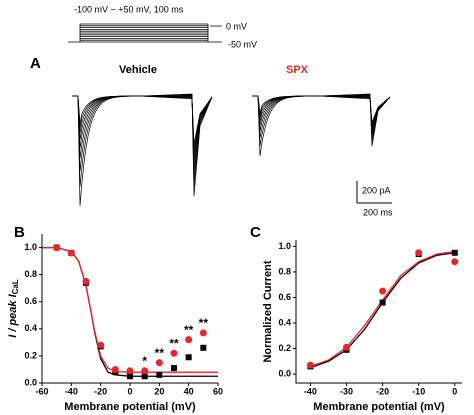  Describe the element at coordinates (268, 311) in the screenshot. I see `y-axis-label: Normalized Current` at that location.